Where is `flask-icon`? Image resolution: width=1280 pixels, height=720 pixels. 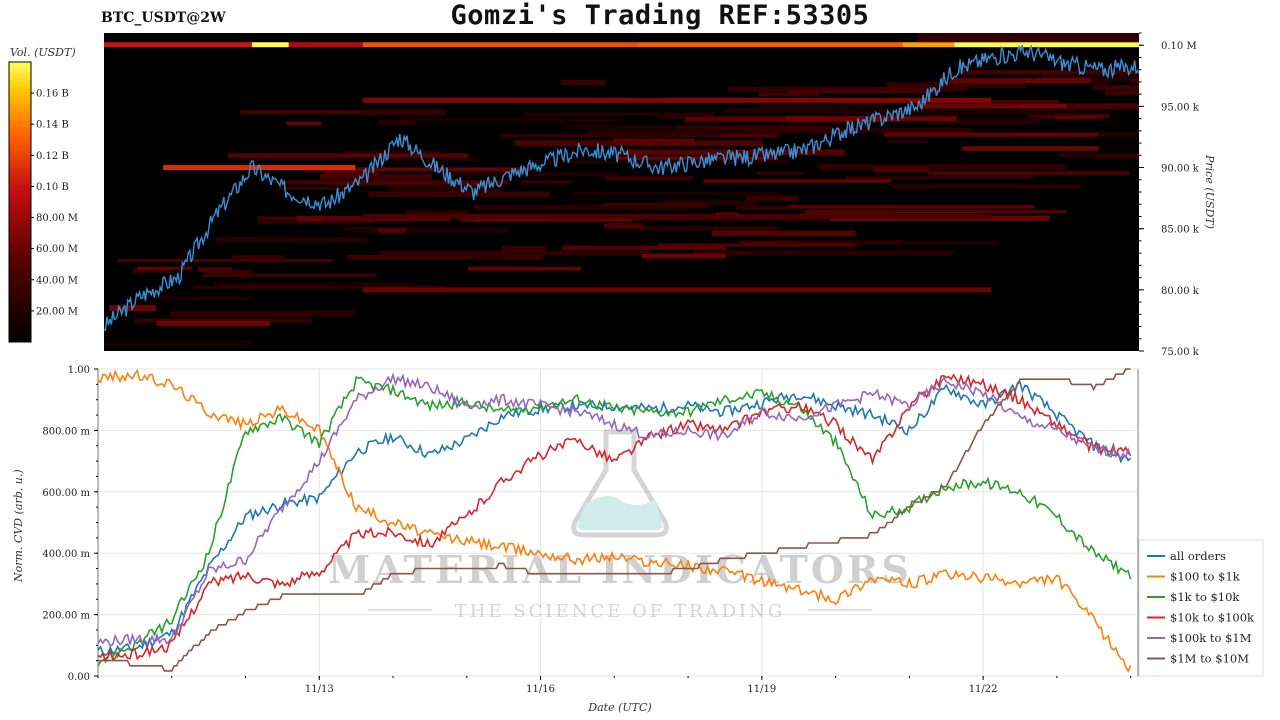
flask-icon is located at coordinates (620, 483).